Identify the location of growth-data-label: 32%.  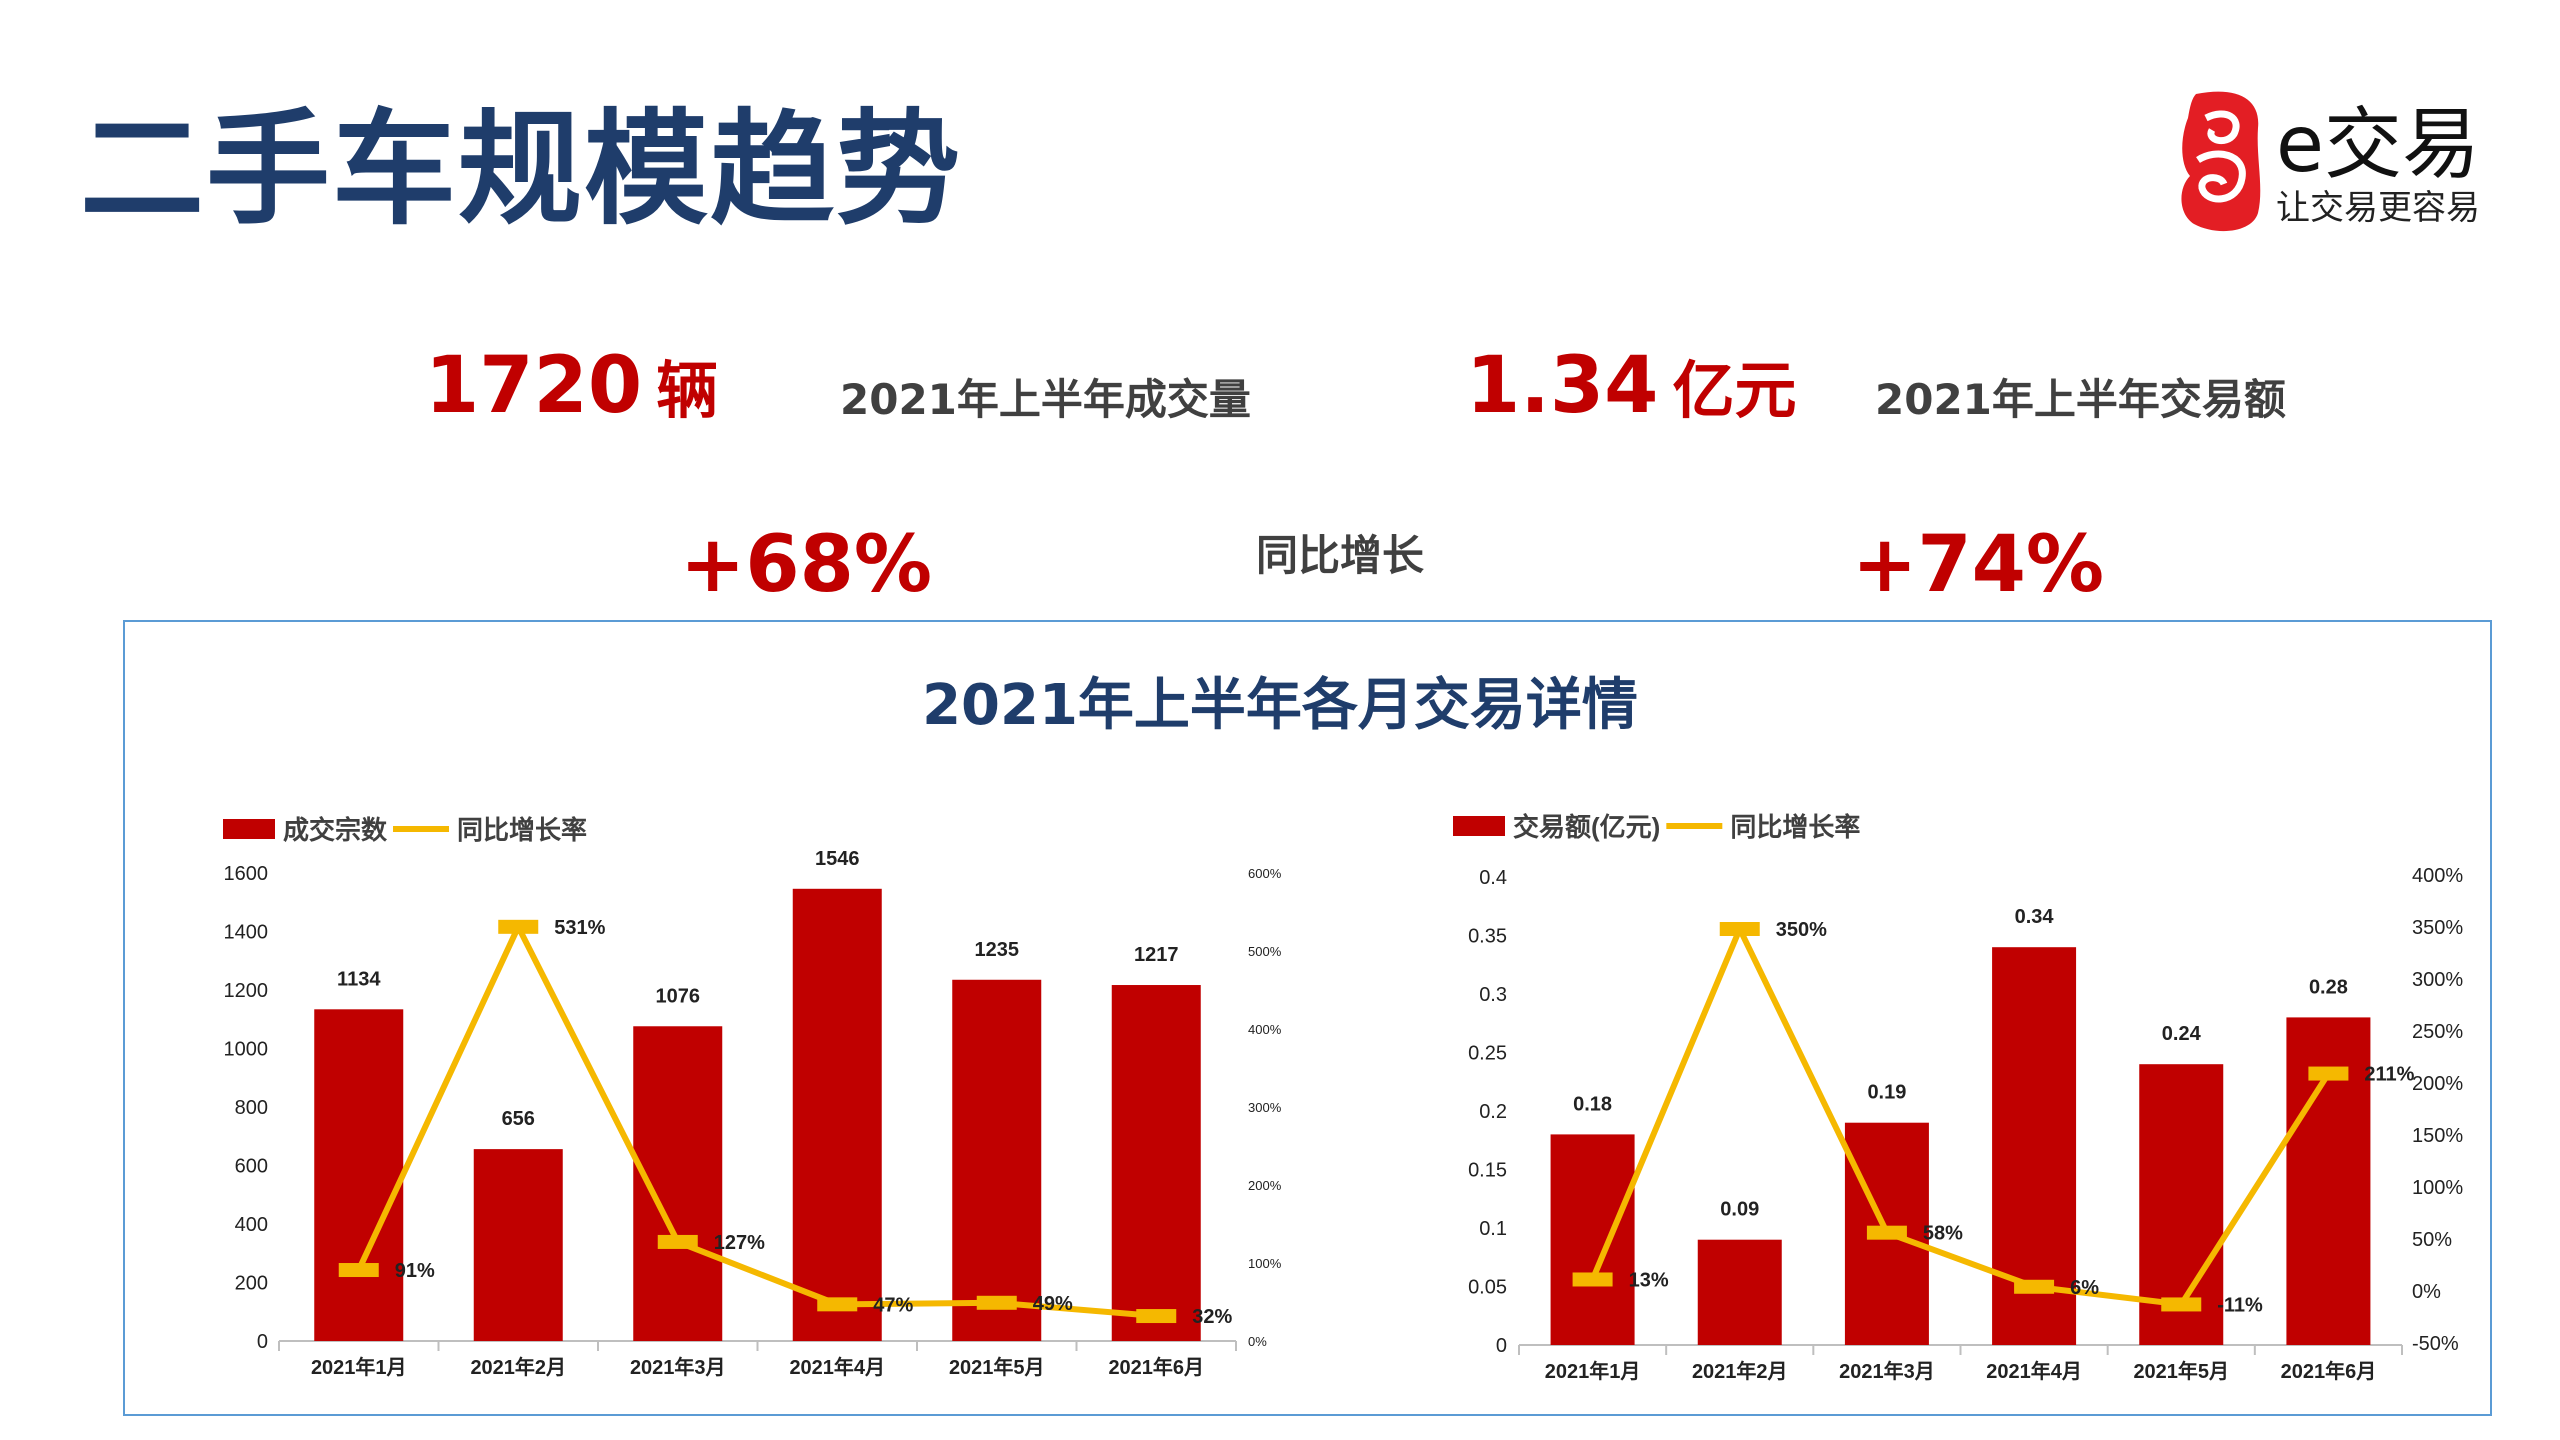
(1212, 1317).